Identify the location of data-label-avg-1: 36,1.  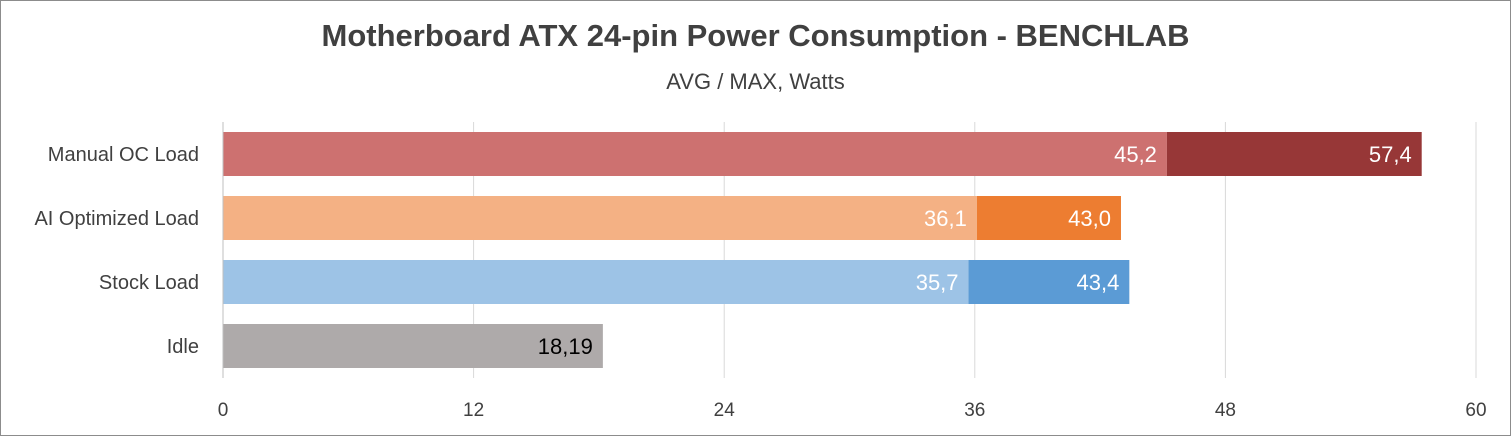
(945, 218).